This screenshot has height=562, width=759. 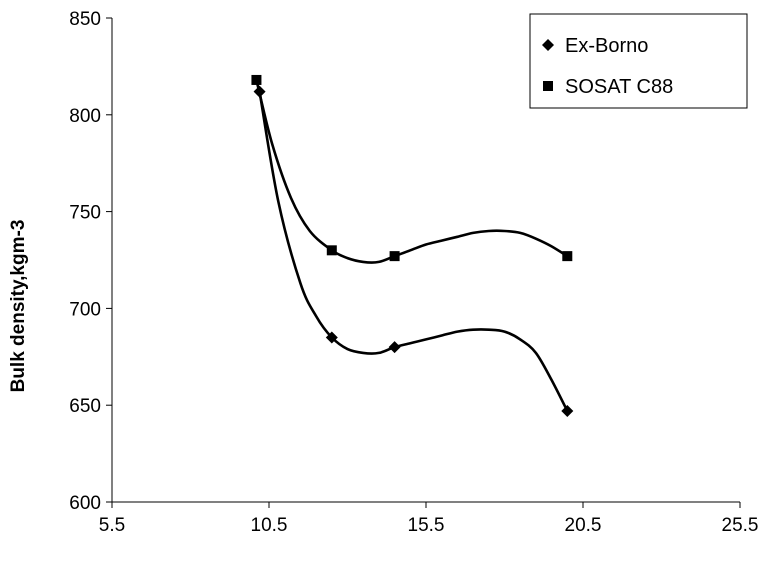 I want to click on x-tick-label: 25.5, so click(x=740, y=525).